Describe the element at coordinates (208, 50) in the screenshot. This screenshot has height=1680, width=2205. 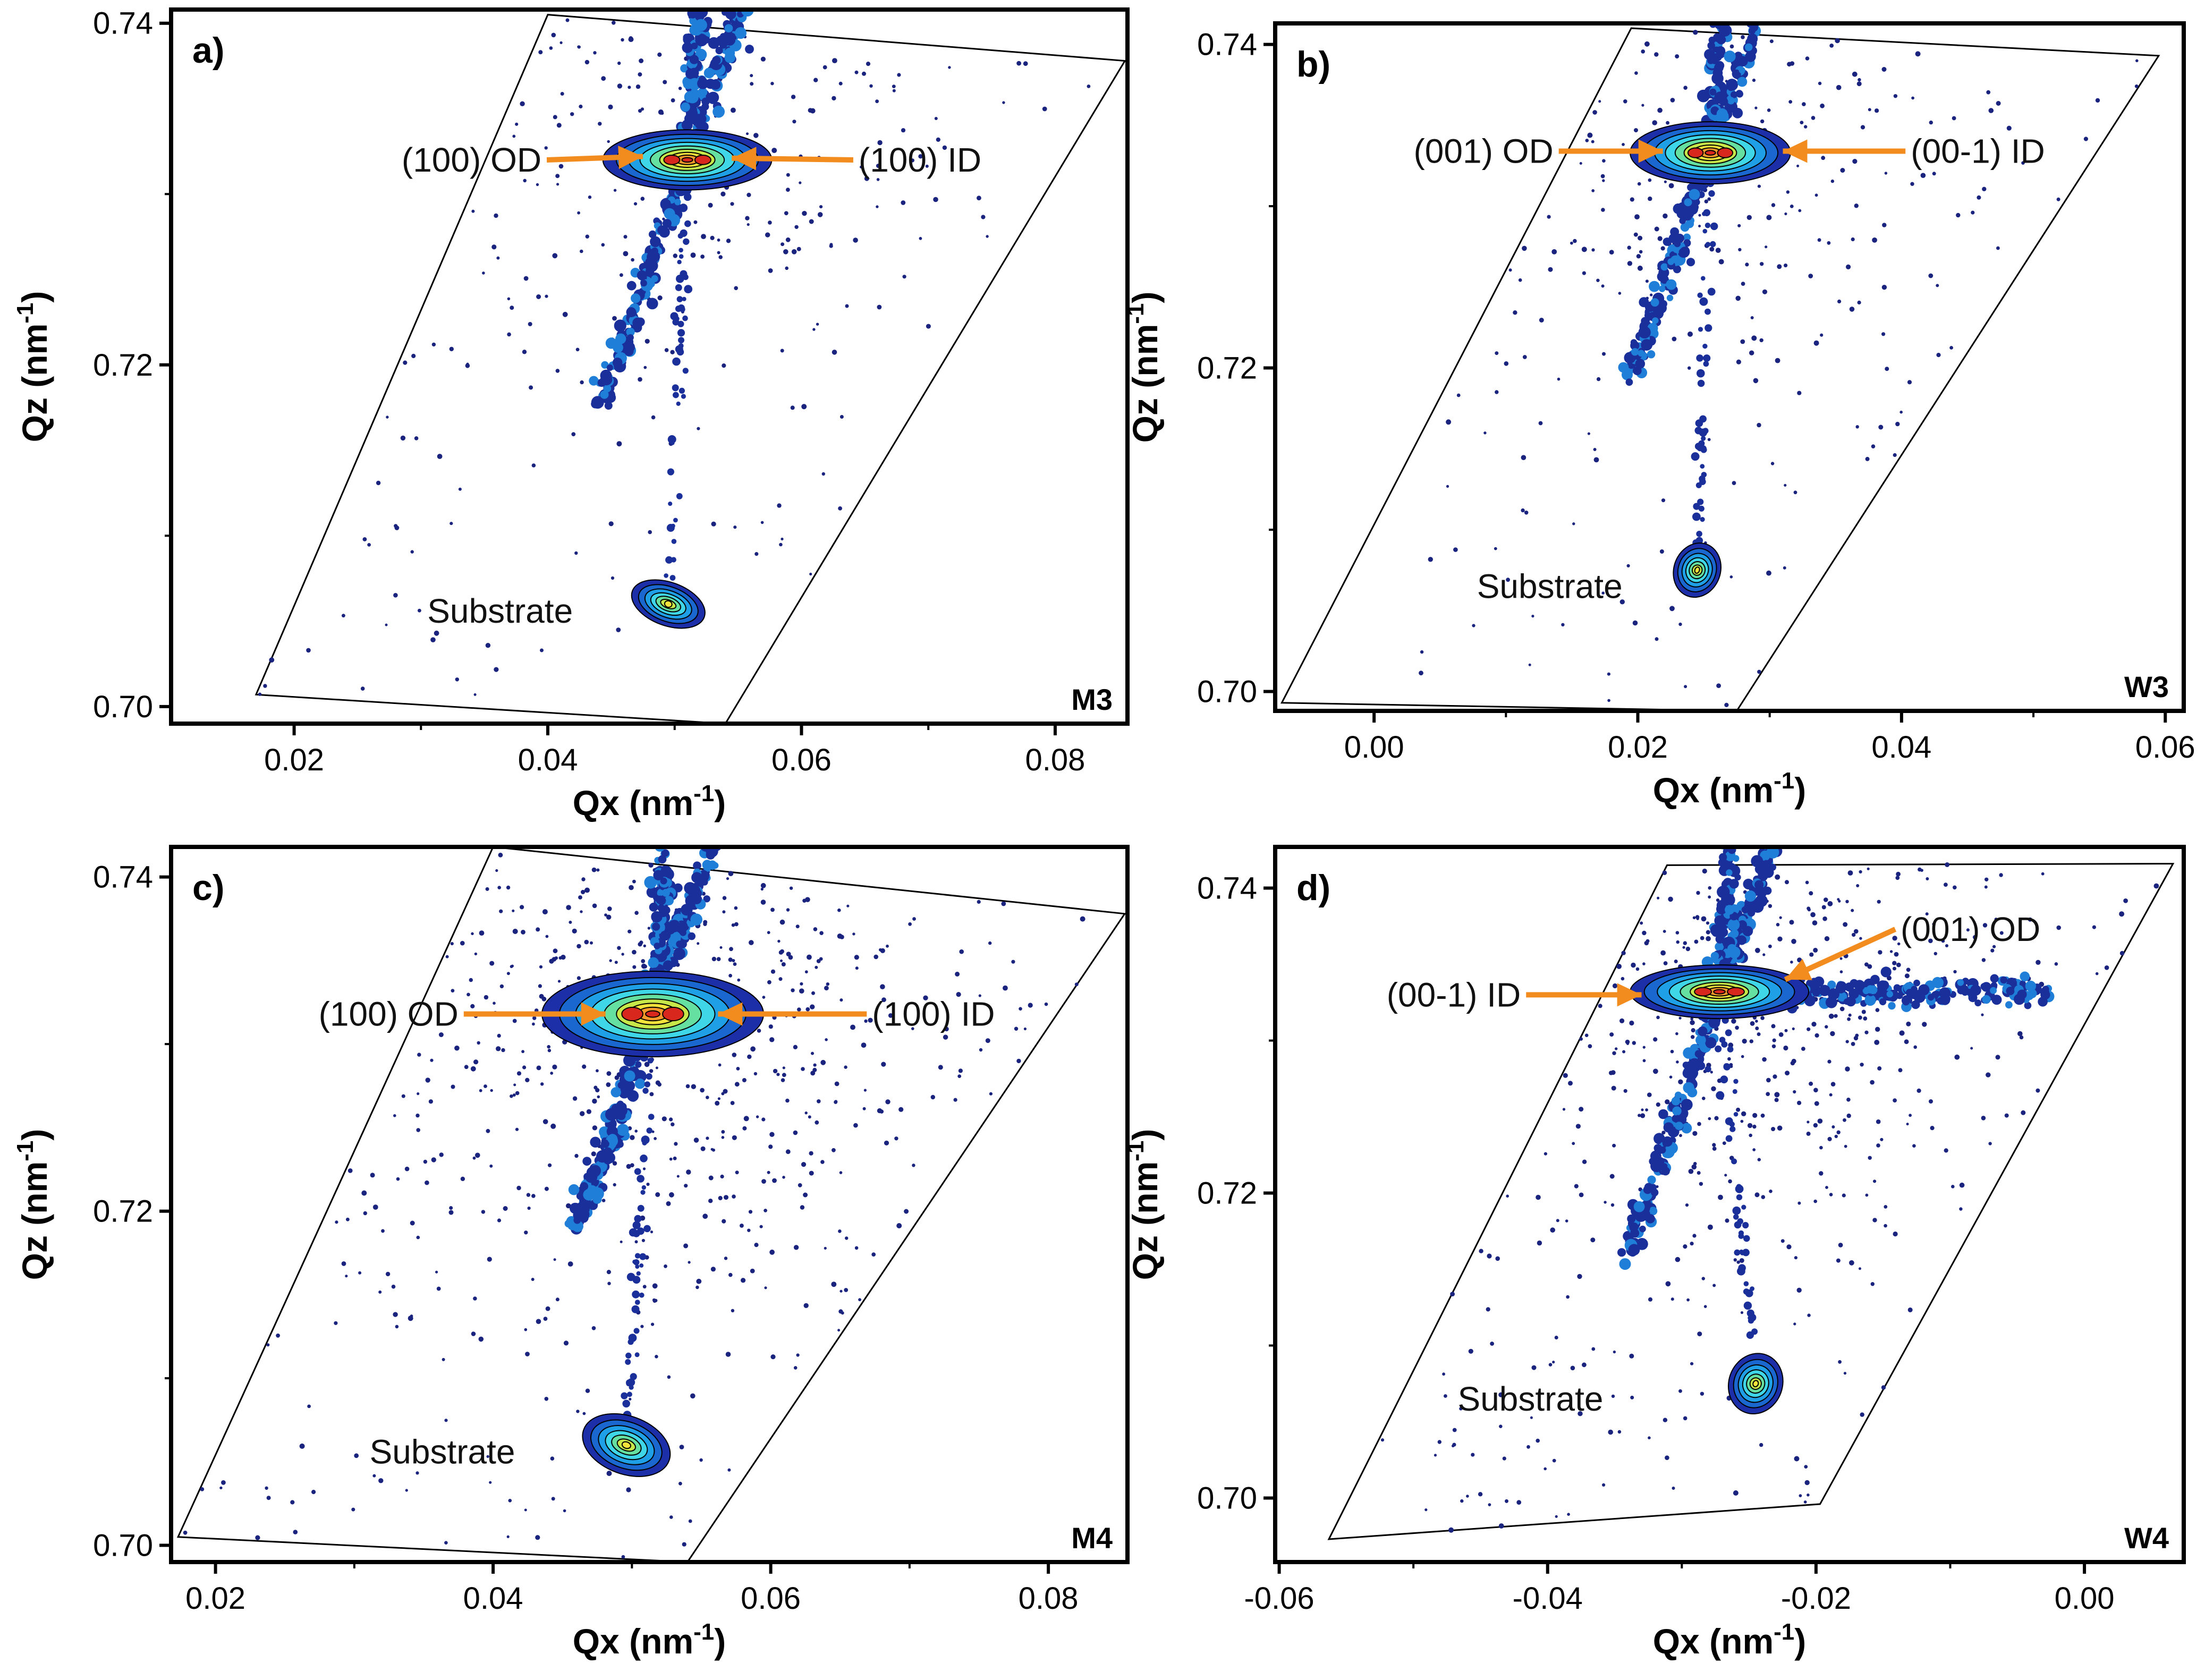
I see `panel-letter: a)` at that location.